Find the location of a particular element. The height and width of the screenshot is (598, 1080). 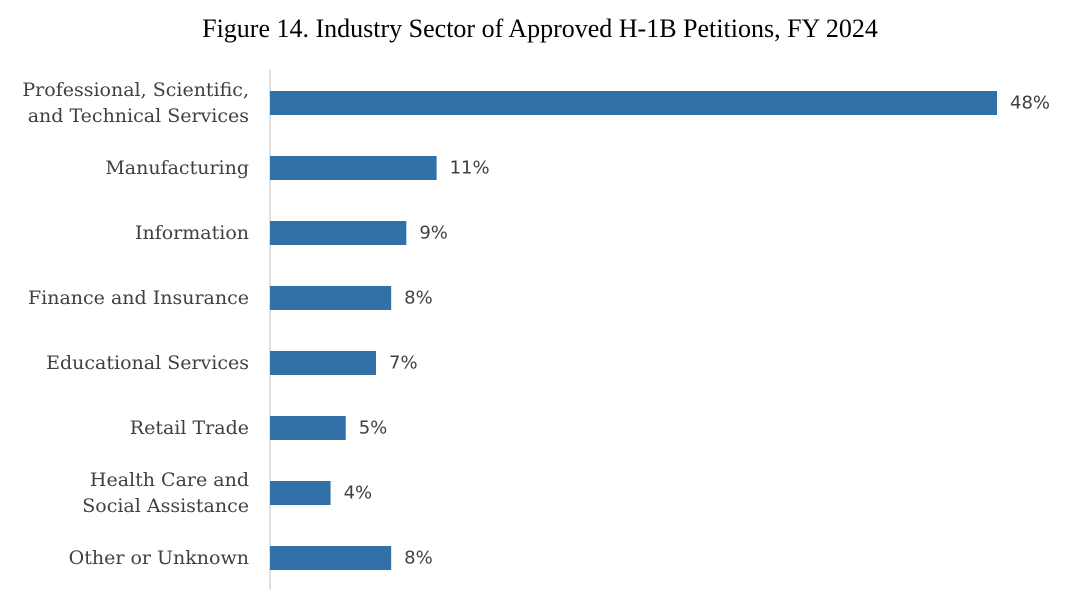

data-label: 5% is located at coordinates (373, 428).